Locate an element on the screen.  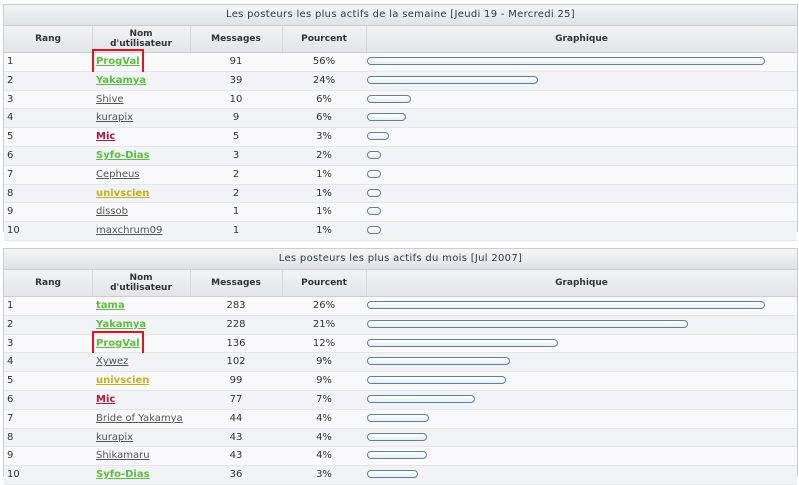
table-row: 8 kurapix 43 4% is located at coordinates (400, 438).